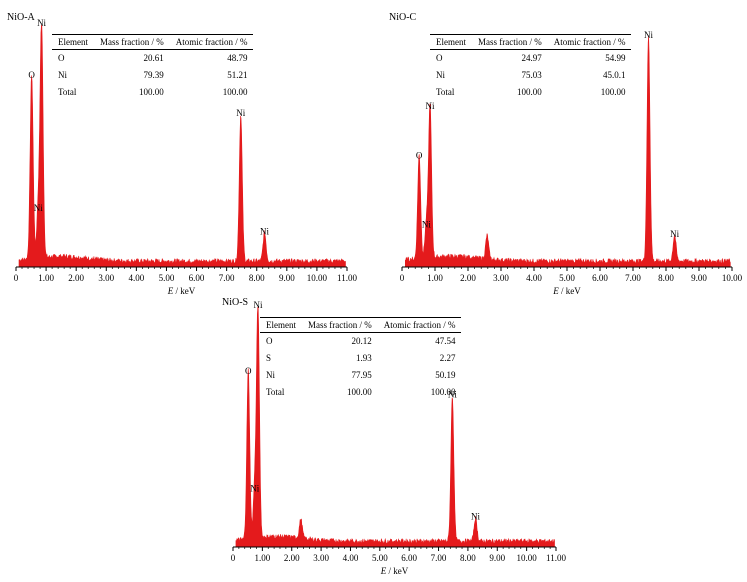 This screenshot has height=582, width=747. Describe the element at coordinates (445, 375) in the screenshot. I see `table-cell: 50.19` at that location.